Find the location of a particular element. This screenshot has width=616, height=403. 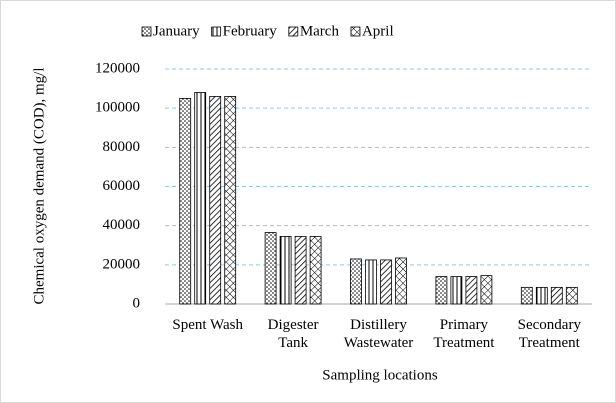

y-tick-label: 100000 is located at coordinates (117, 108).